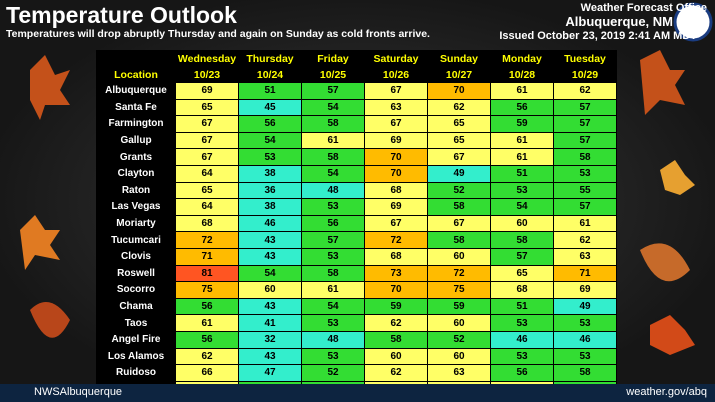  What do you see at coordinates (356, 173) in the screenshot?
I see `data-row: Clayton 64 38 54 70 49 51 53` at bounding box center [356, 173].